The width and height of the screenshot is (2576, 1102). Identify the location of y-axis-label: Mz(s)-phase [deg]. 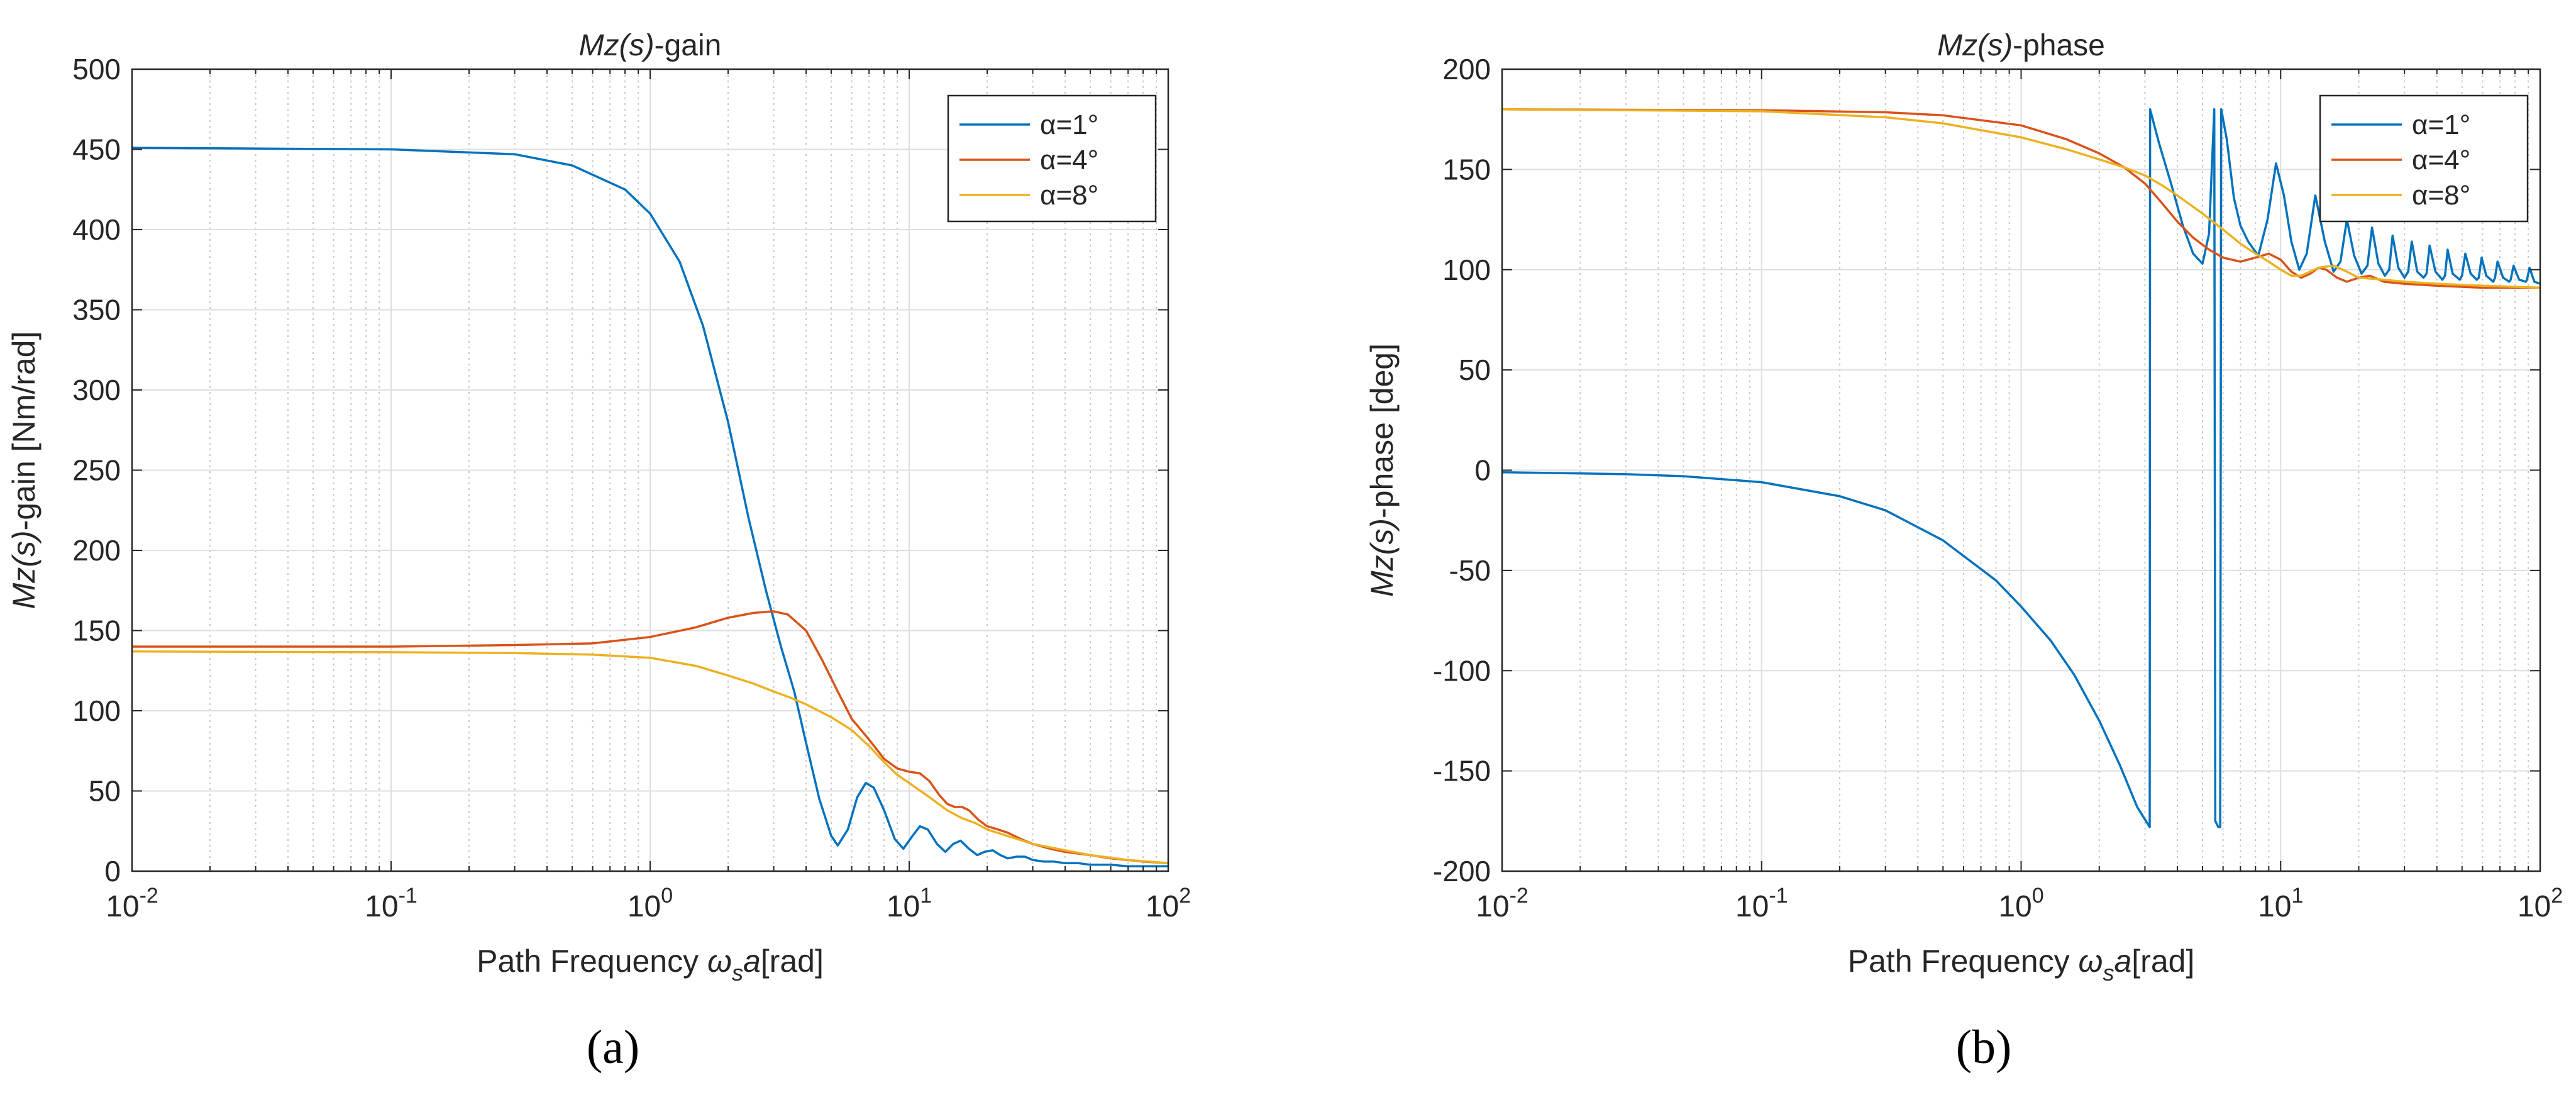
(1382, 470).